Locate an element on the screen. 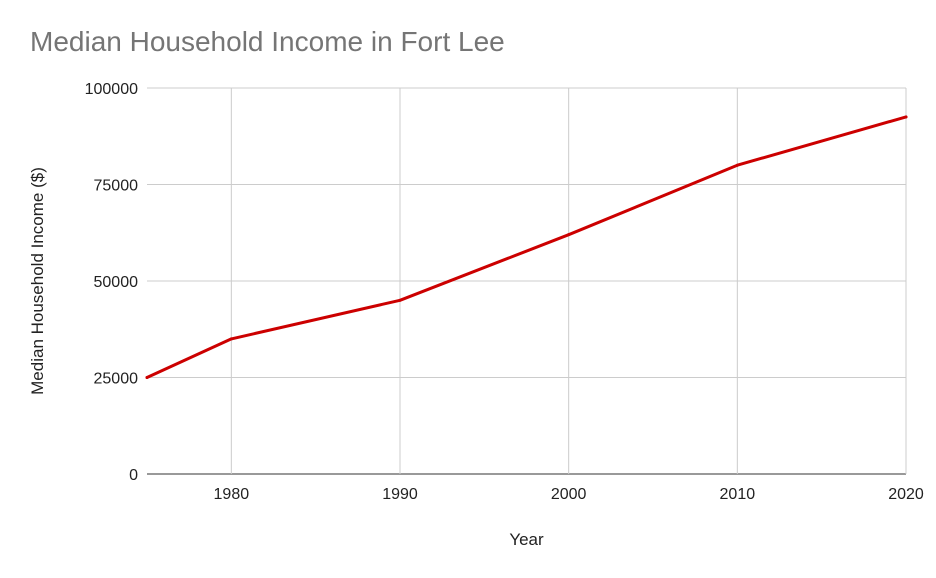 This screenshot has height=578, width=936. y-tick-label: 0 is located at coordinates (133, 475).